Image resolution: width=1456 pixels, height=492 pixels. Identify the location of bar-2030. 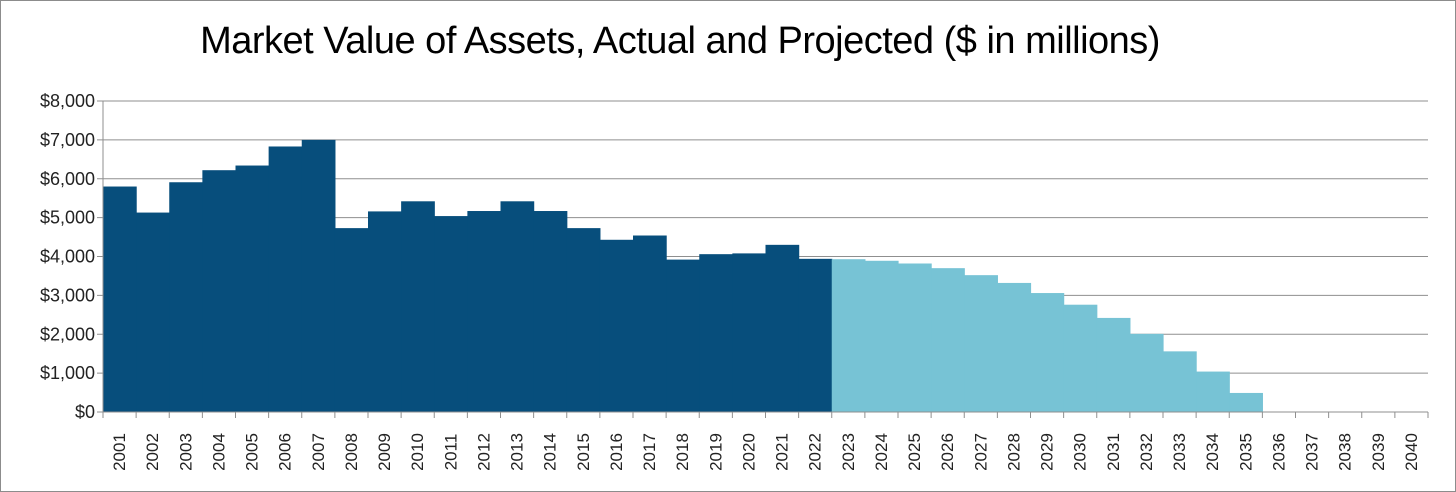
(1080, 358).